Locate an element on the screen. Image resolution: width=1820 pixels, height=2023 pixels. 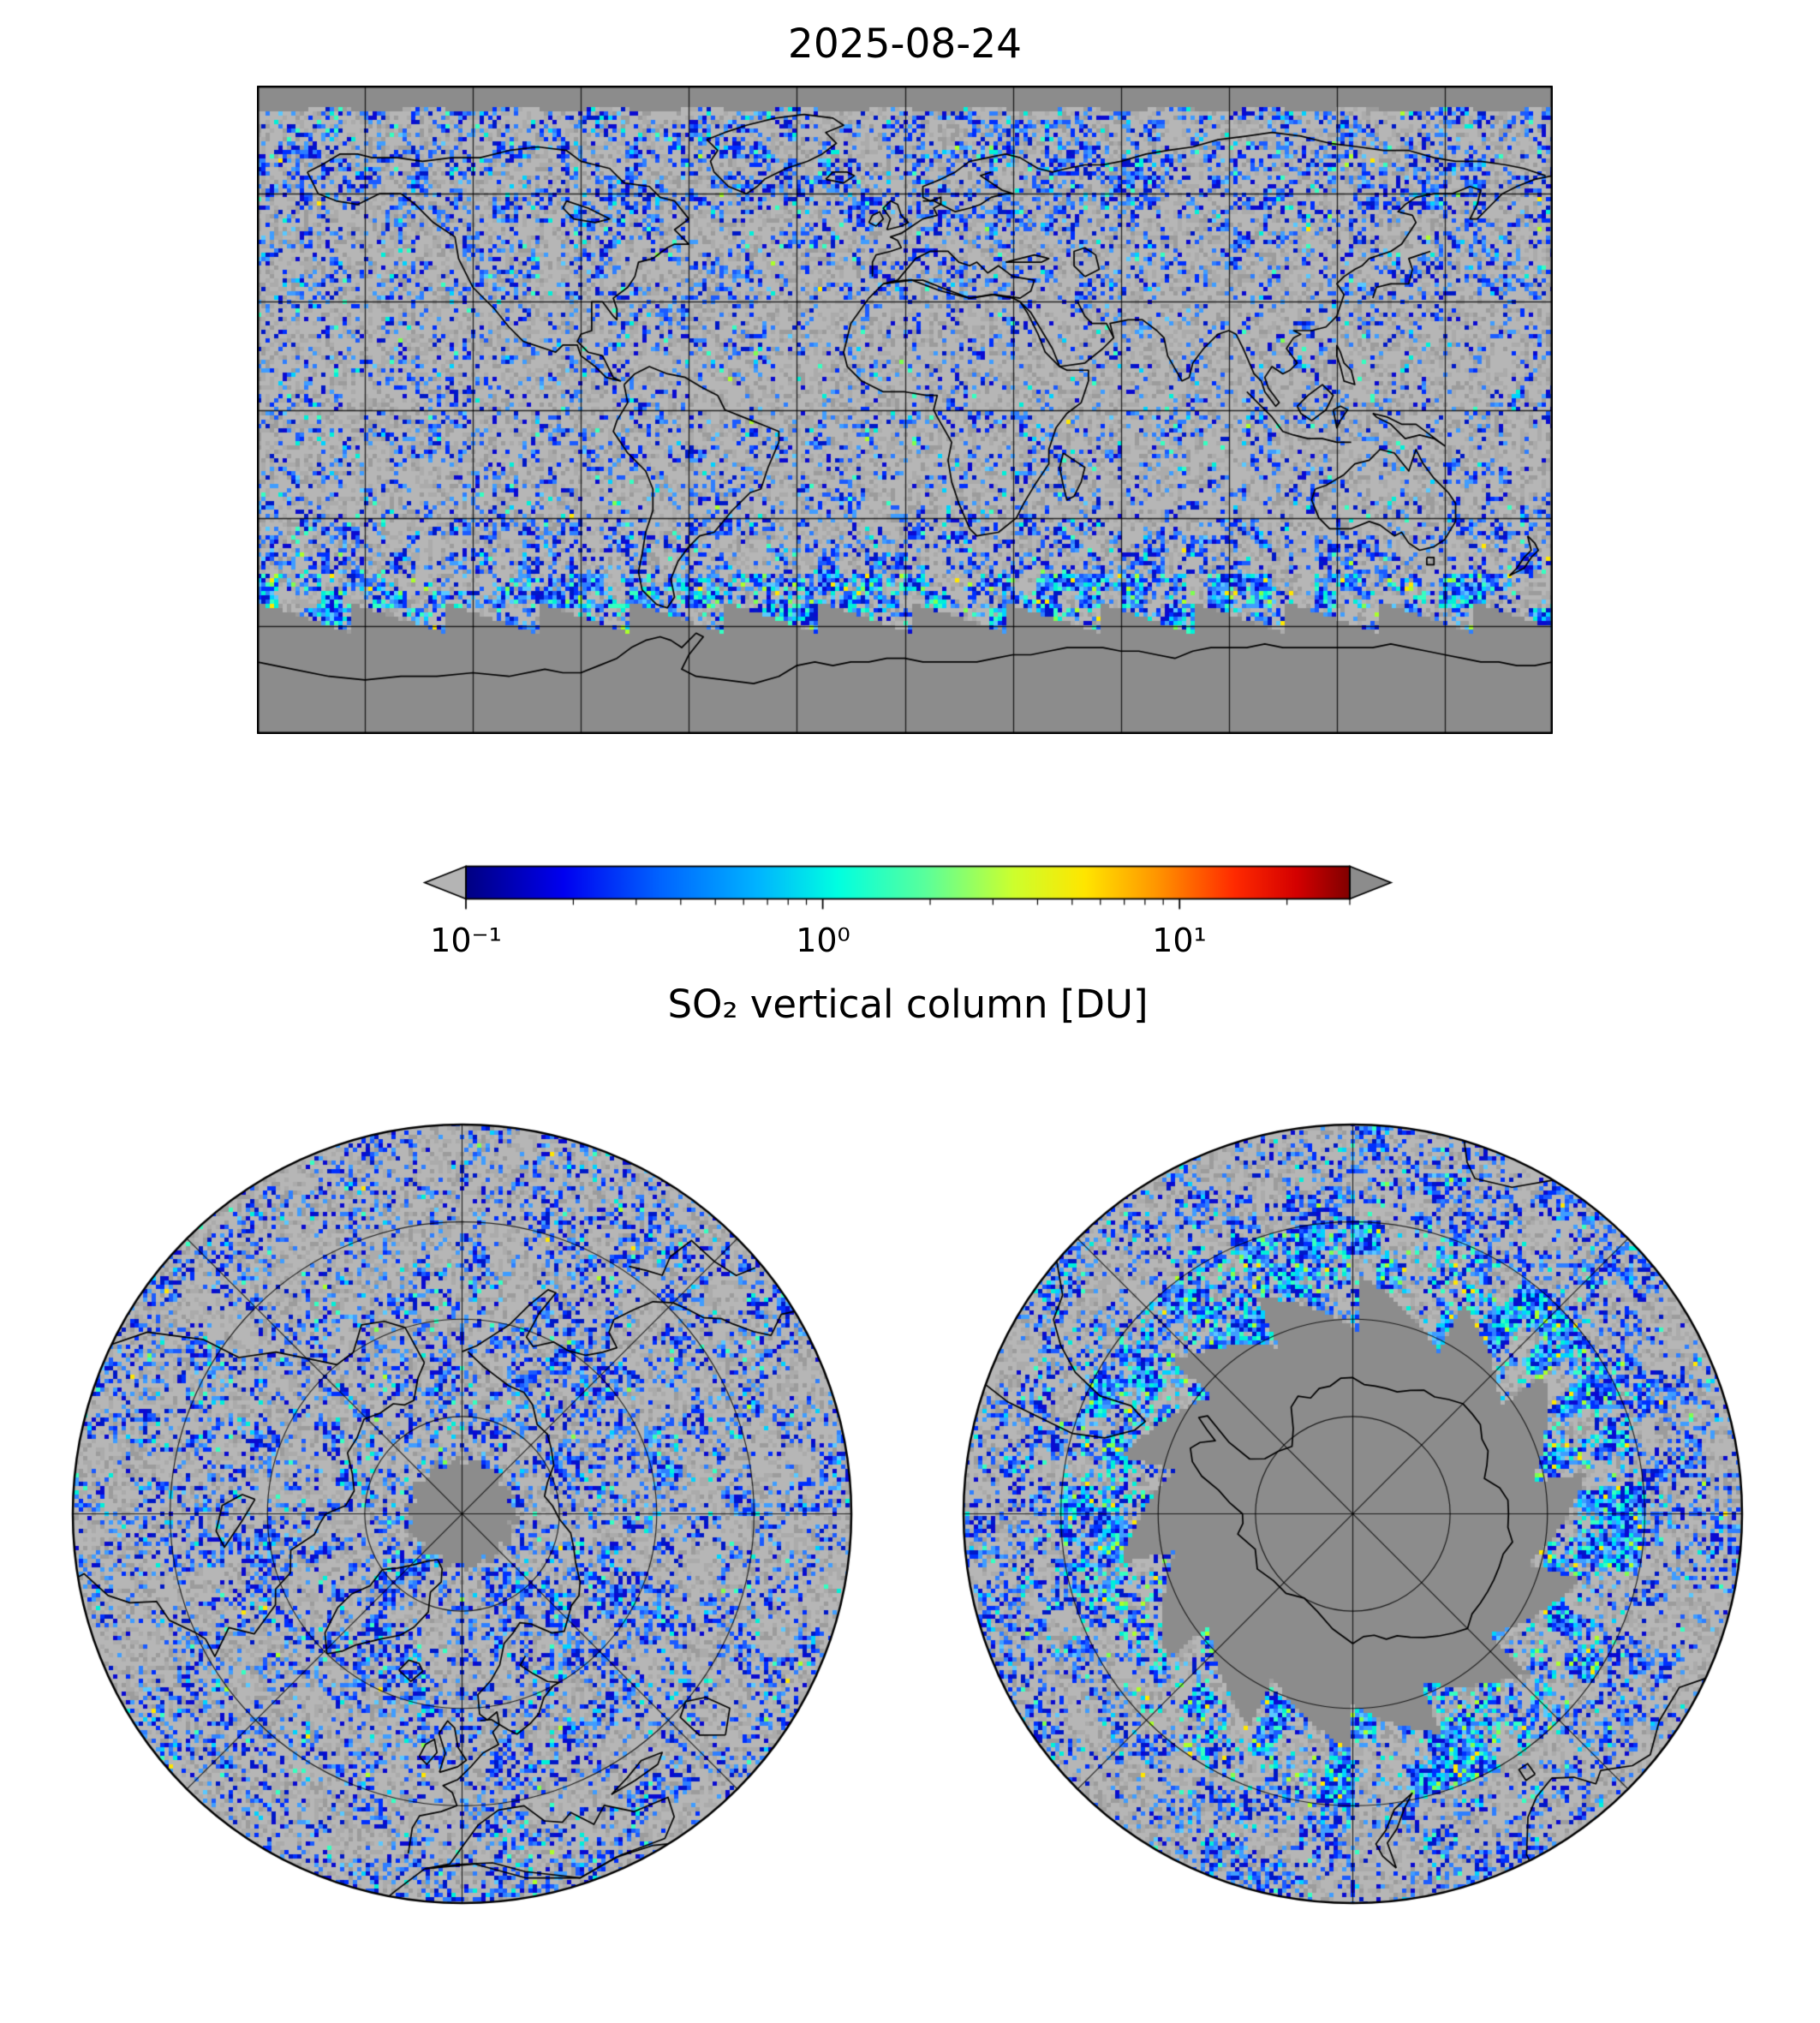
colorbar-canvas is located at coordinates (908, 891).